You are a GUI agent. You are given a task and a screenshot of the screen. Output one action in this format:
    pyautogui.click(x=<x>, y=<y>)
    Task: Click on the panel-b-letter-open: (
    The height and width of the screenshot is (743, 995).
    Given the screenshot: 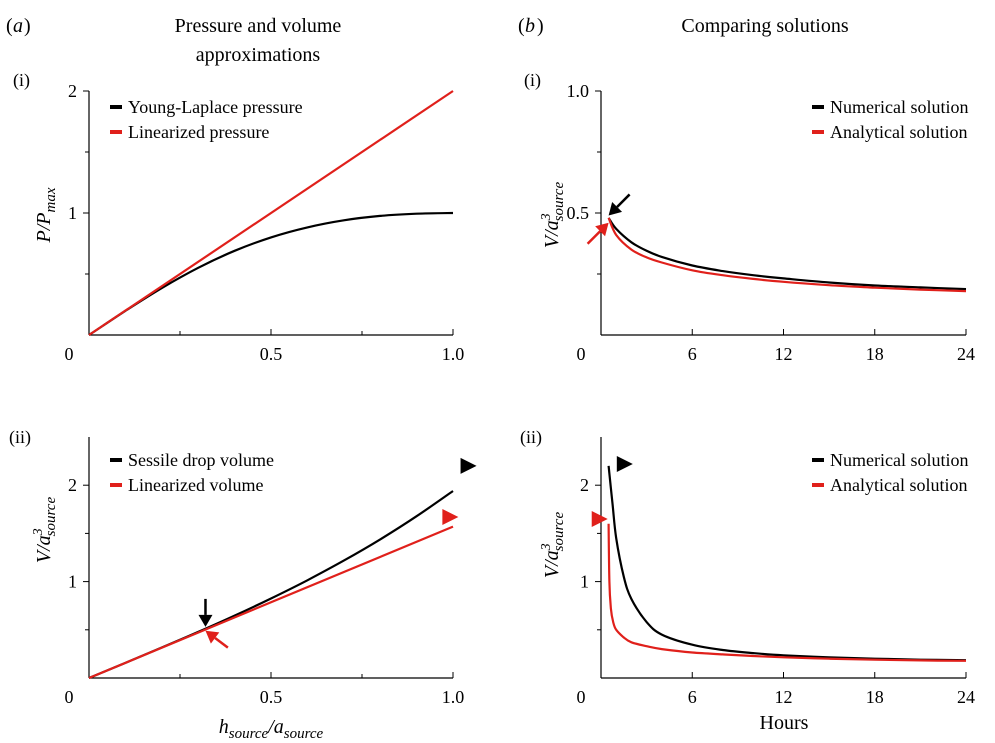 What is the action you would take?
    pyautogui.click(x=521, y=26)
    